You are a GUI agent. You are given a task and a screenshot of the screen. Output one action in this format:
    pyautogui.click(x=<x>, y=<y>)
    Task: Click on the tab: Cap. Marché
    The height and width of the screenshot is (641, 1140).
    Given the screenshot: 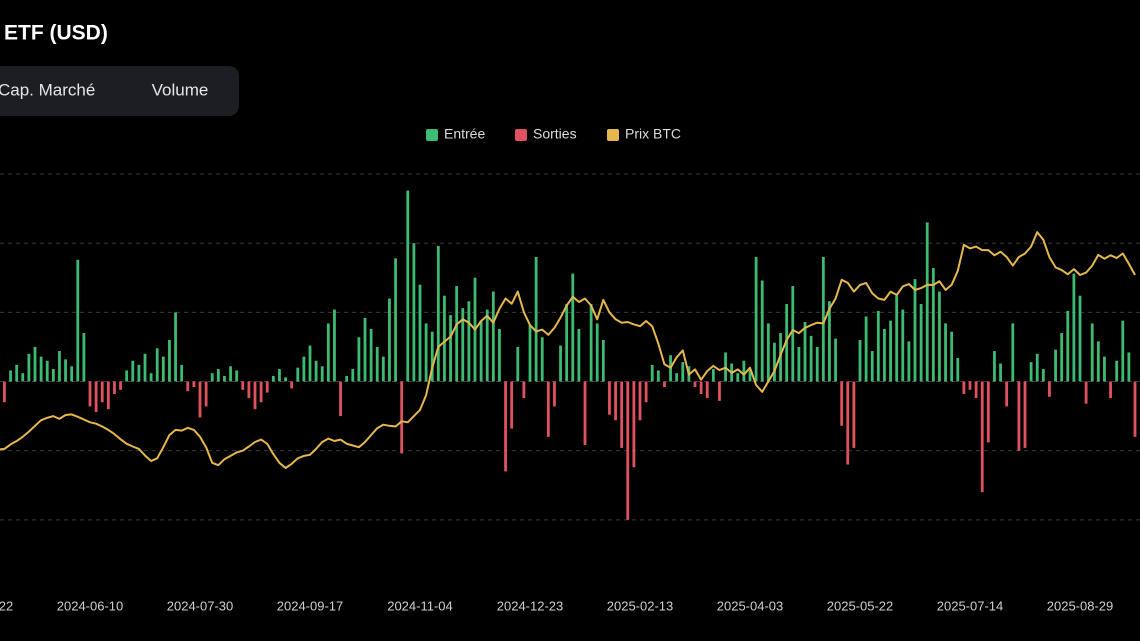 What is the action you would take?
    pyautogui.click(x=47, y=89)
    